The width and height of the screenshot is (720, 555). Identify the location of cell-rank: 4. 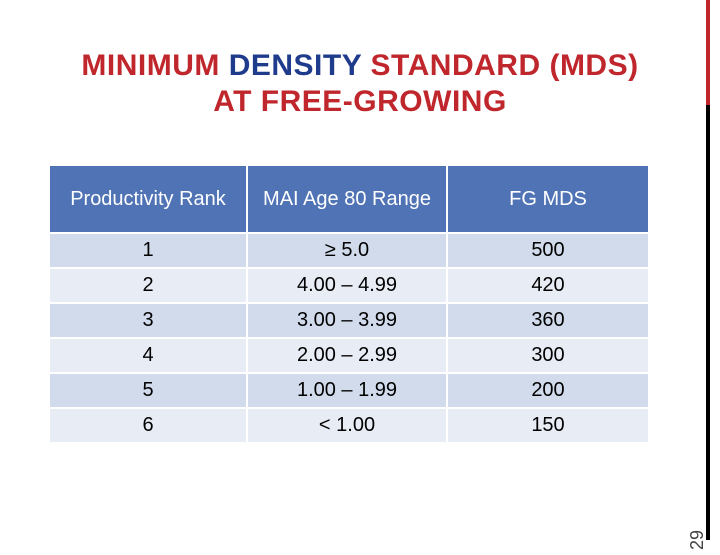
(149, 354).